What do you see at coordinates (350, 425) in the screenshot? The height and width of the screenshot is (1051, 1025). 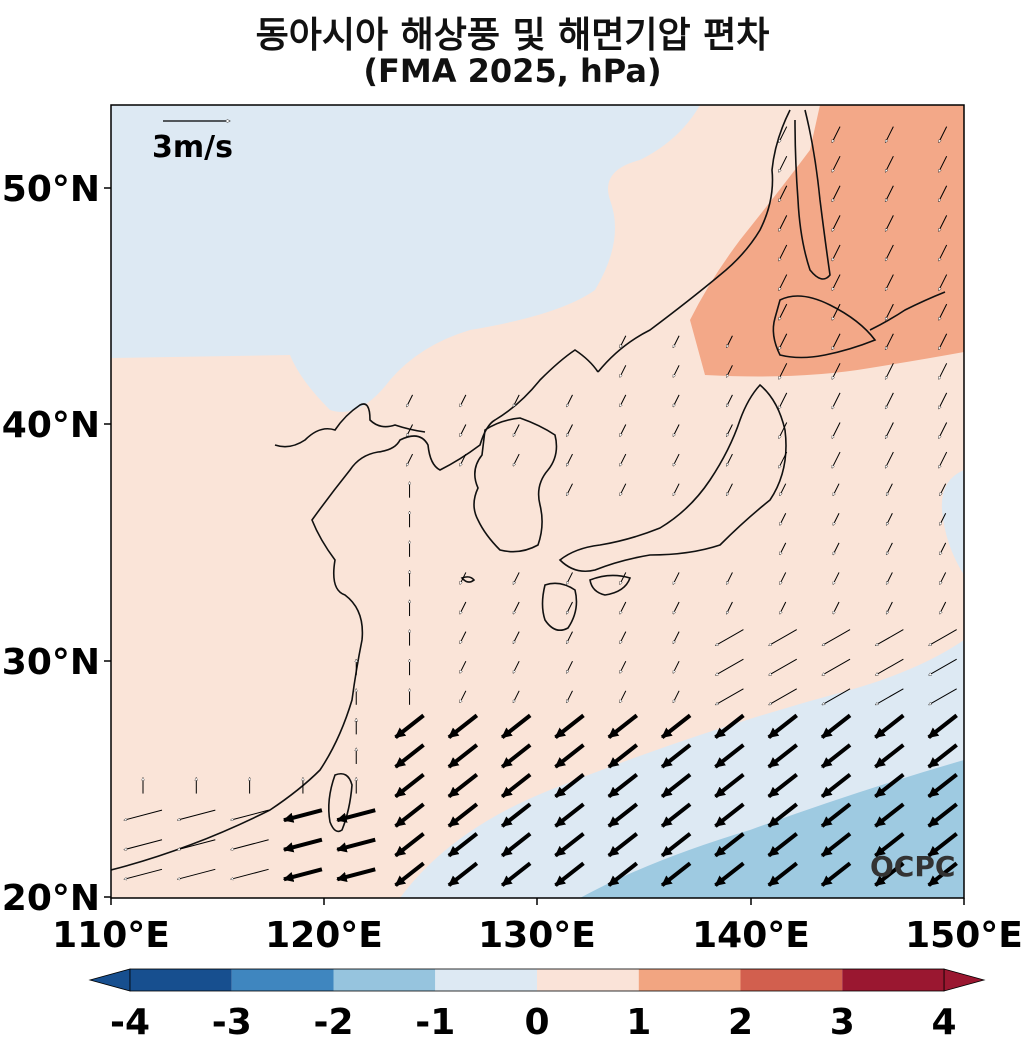 I see `bohai-coastline` at bounding box center [350, 425].